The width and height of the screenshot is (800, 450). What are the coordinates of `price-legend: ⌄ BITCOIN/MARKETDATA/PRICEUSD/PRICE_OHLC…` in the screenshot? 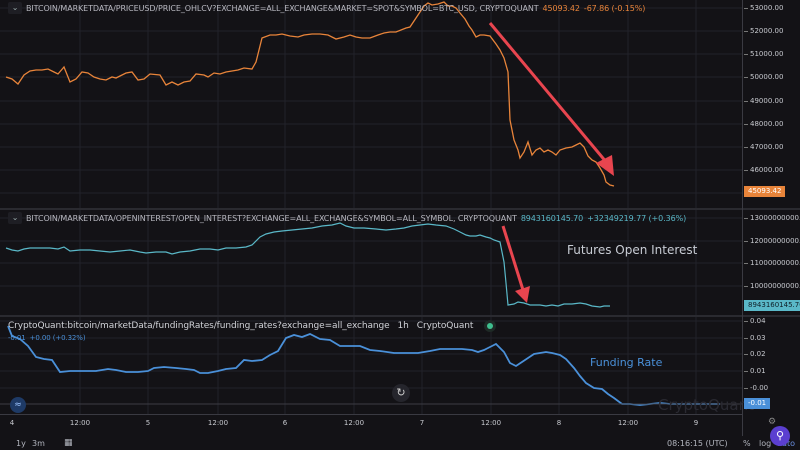 It's located at (326, 8).